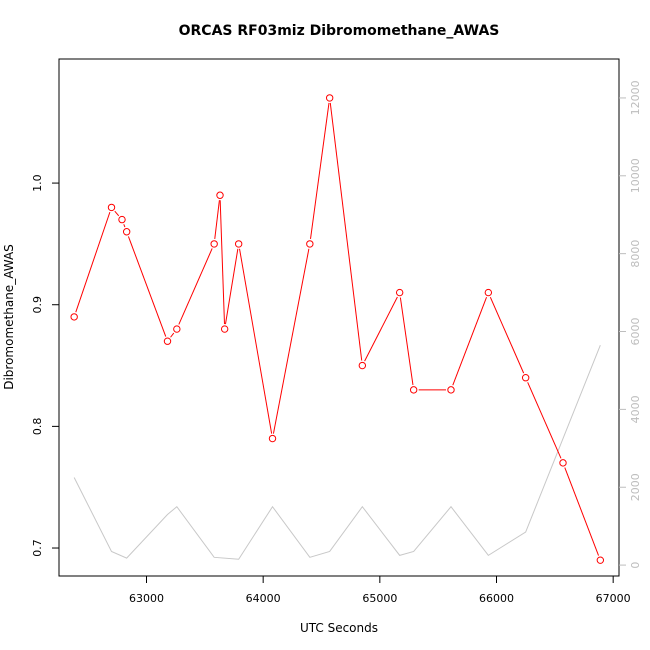 Image resolution: width=650 pixels, height=650 pixels. I want to click on y-tick-label: 0.7, so click(37, 548).